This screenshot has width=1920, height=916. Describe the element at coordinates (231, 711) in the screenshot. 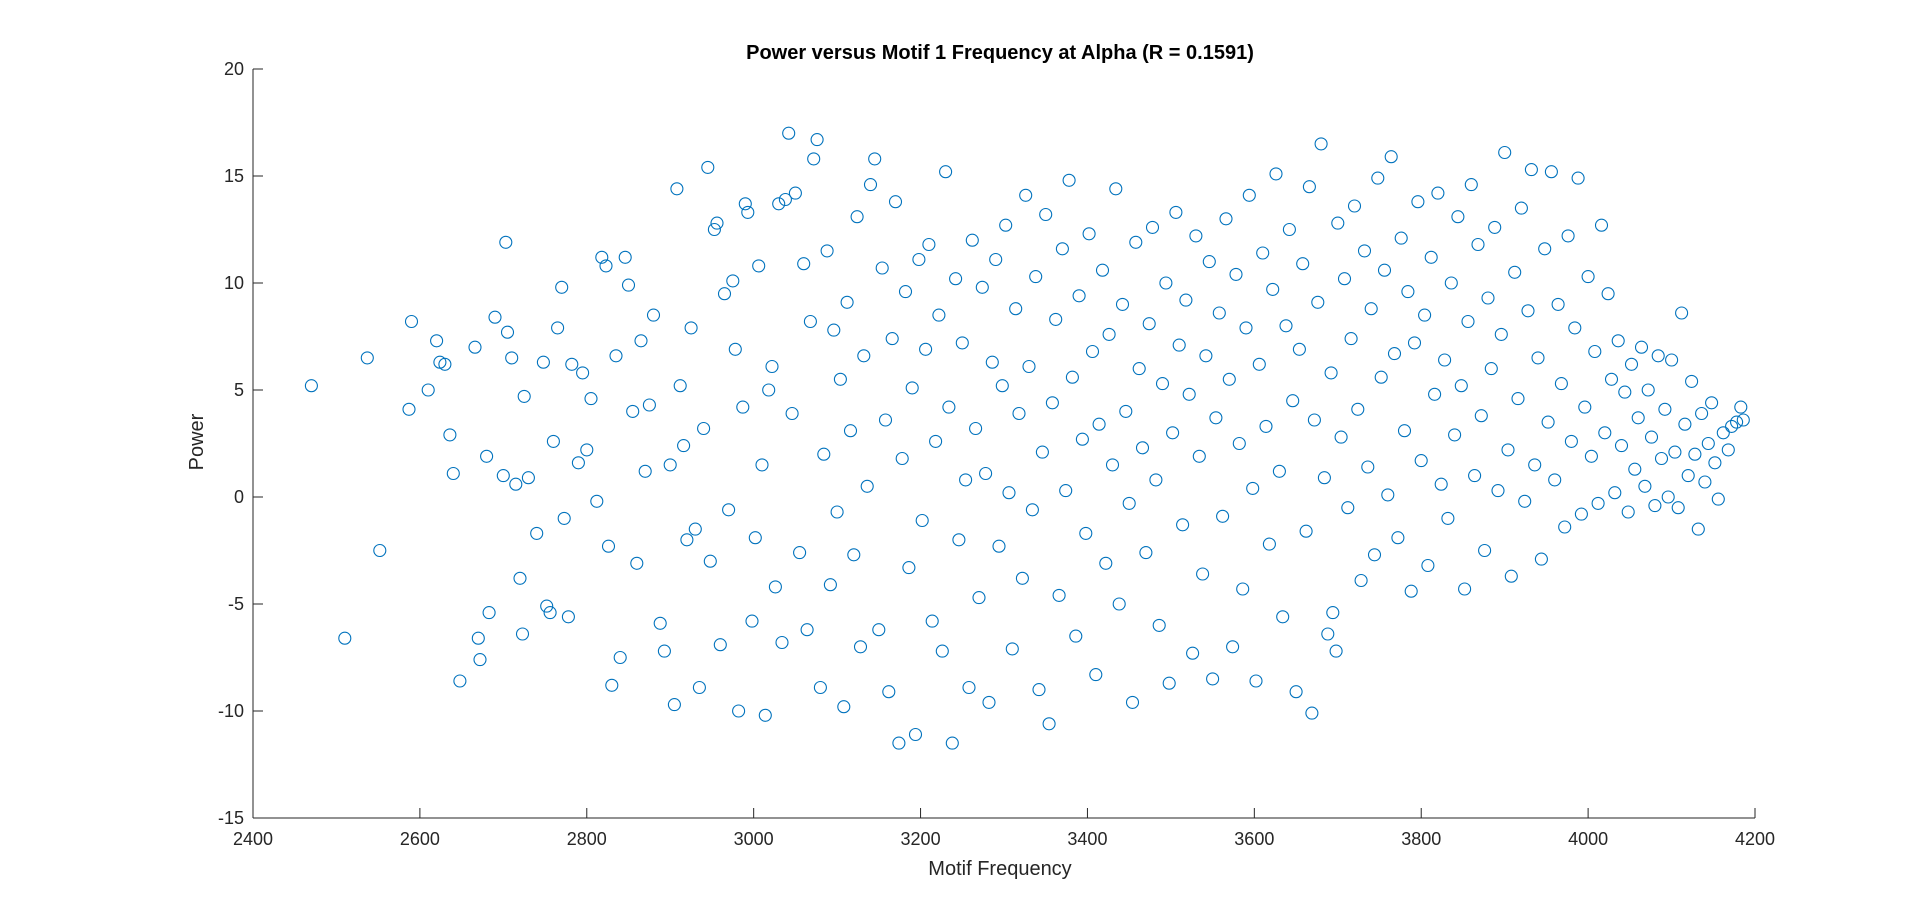

I see `y-tick-label: -10` at that location.